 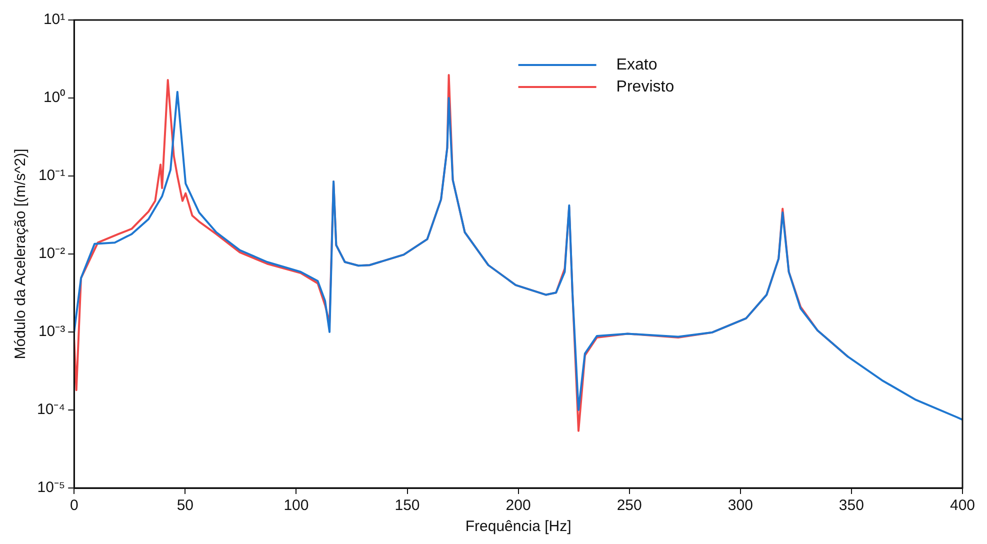 I want to click on x-tick-label: 350, so click(x=851, y=505).